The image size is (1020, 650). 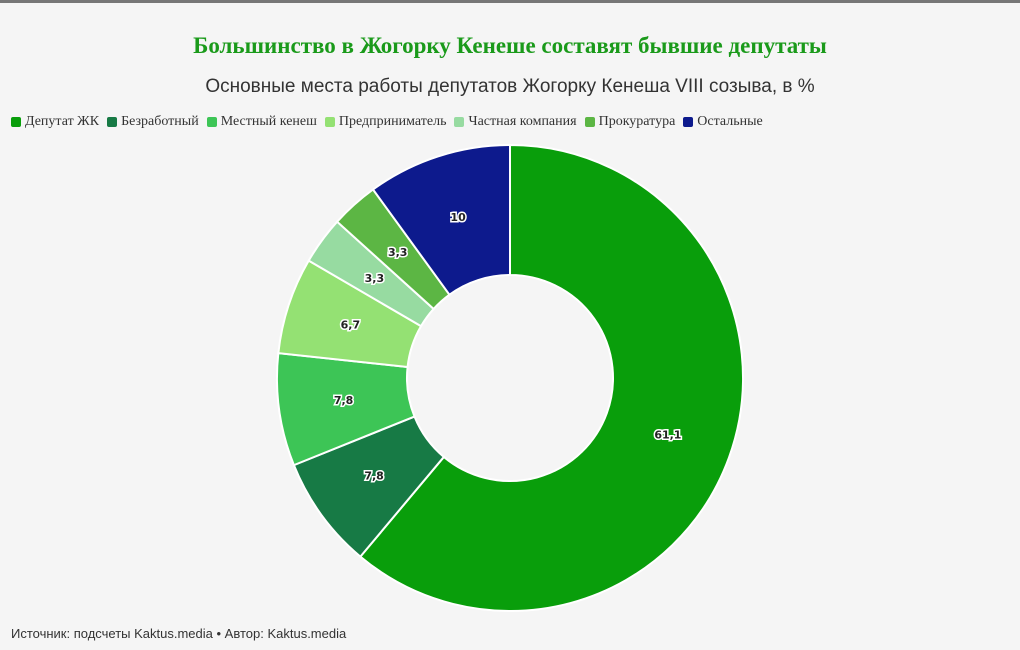 I want to click on legend-item: Предприниматель, so click(x=385, y=122).